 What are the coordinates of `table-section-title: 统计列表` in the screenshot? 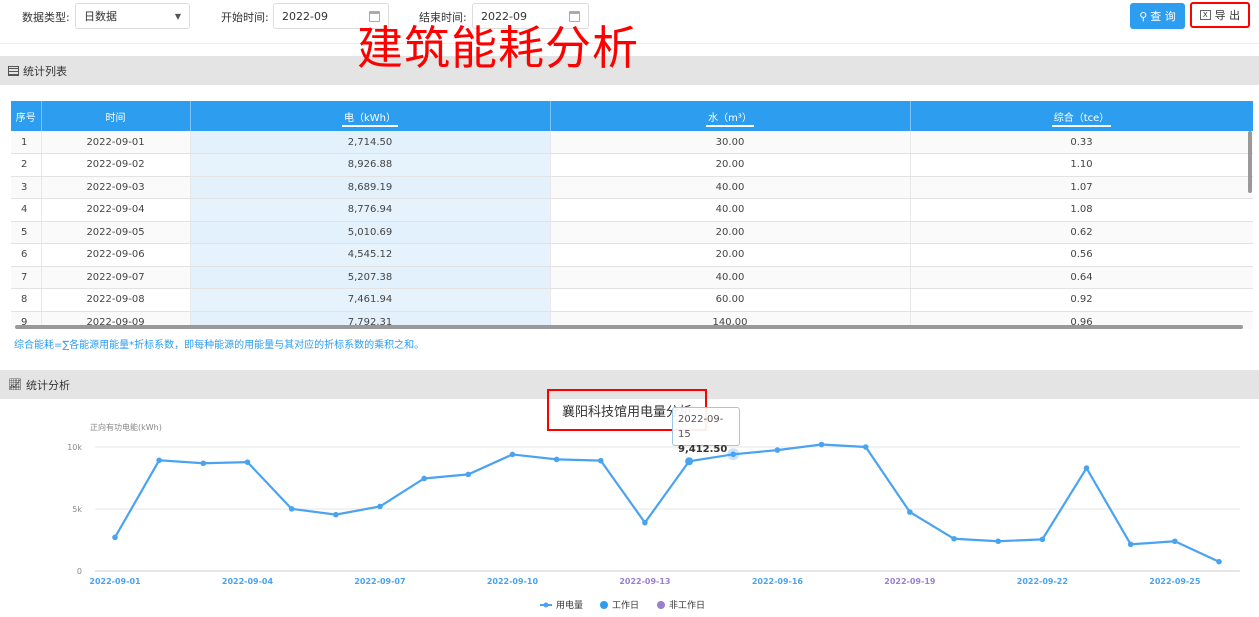 It's located at (45, 71).